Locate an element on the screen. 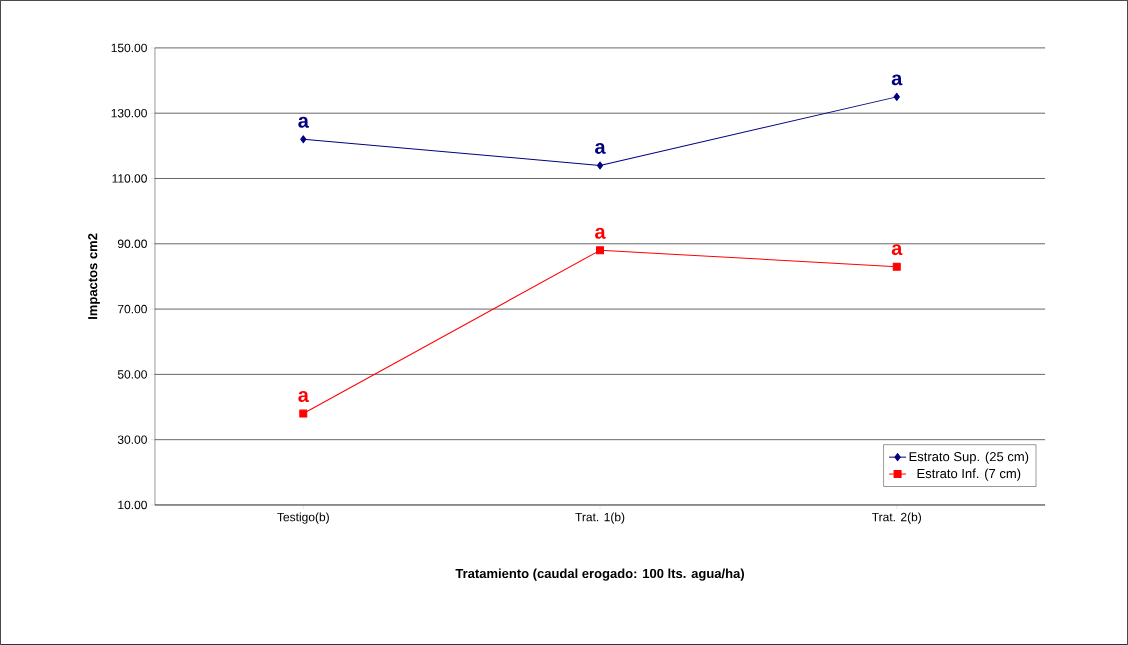 Image resolution: width=1128 pixels, height=645 pixels. y-tick-label: 10.00 is located at coordinates (132, 505).